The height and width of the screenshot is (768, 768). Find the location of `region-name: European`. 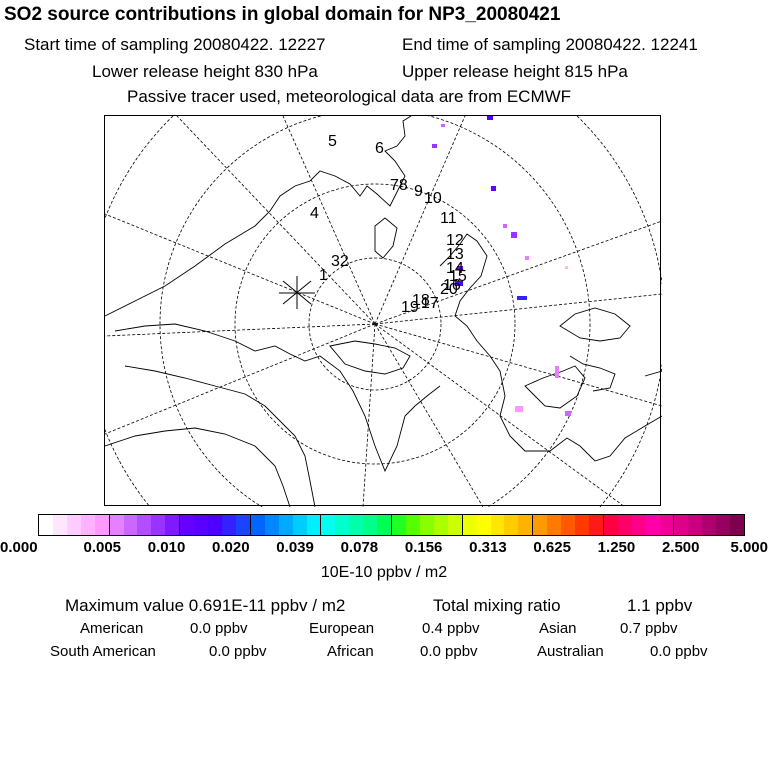

region-name: European is located at coordinates (342, 628).